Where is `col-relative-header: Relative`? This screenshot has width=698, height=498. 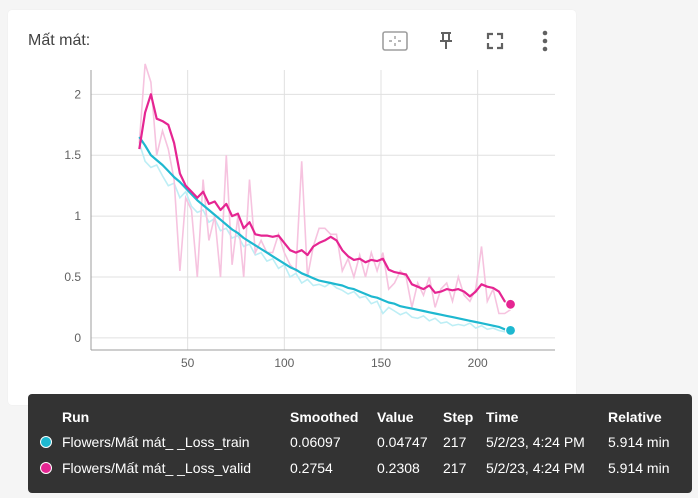
col-relative-header: Relative is located at coordinates (635, 417).